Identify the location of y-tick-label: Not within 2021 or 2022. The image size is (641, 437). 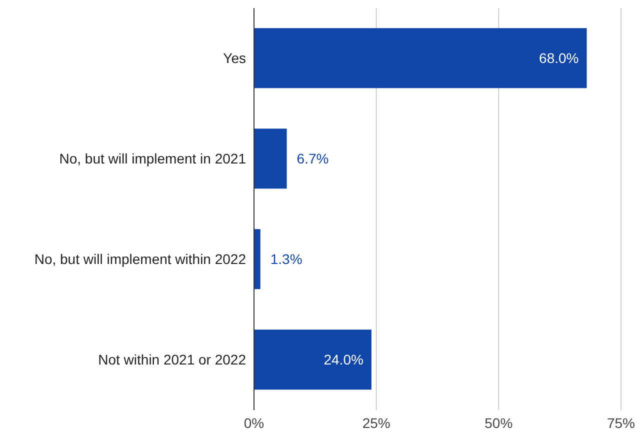
(172, 360).